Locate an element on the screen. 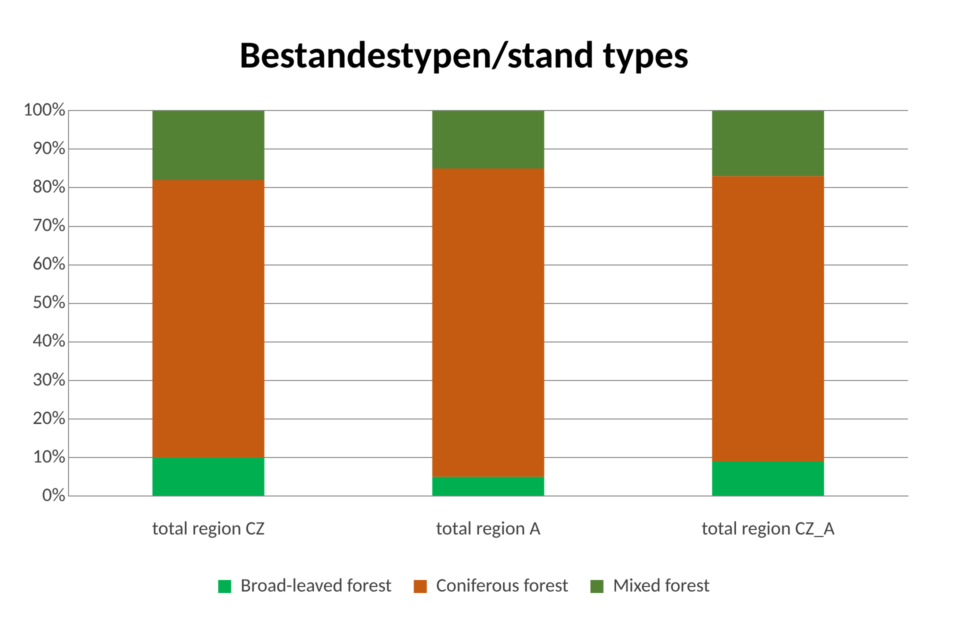 Image resolution: width=953 pixels, height=618 pixels. y-tick-label: 70% is located at coordinates (49, 226).